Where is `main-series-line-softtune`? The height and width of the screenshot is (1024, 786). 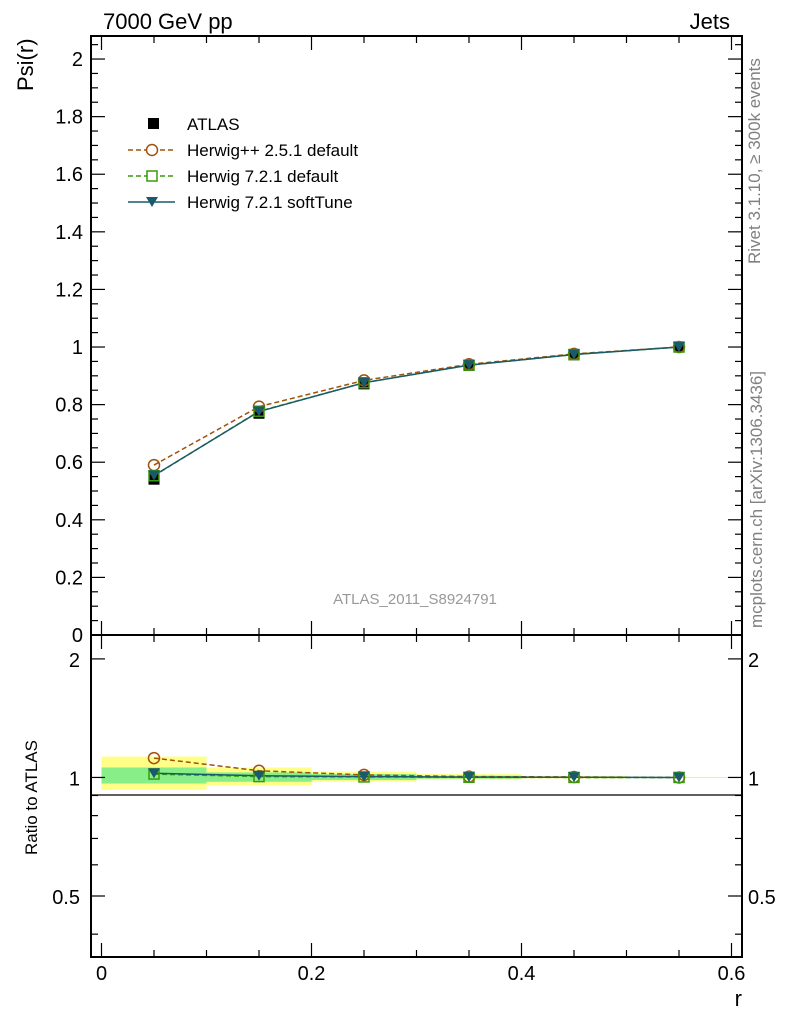 main-series-line-softtune is located at coordinates (416, 411).